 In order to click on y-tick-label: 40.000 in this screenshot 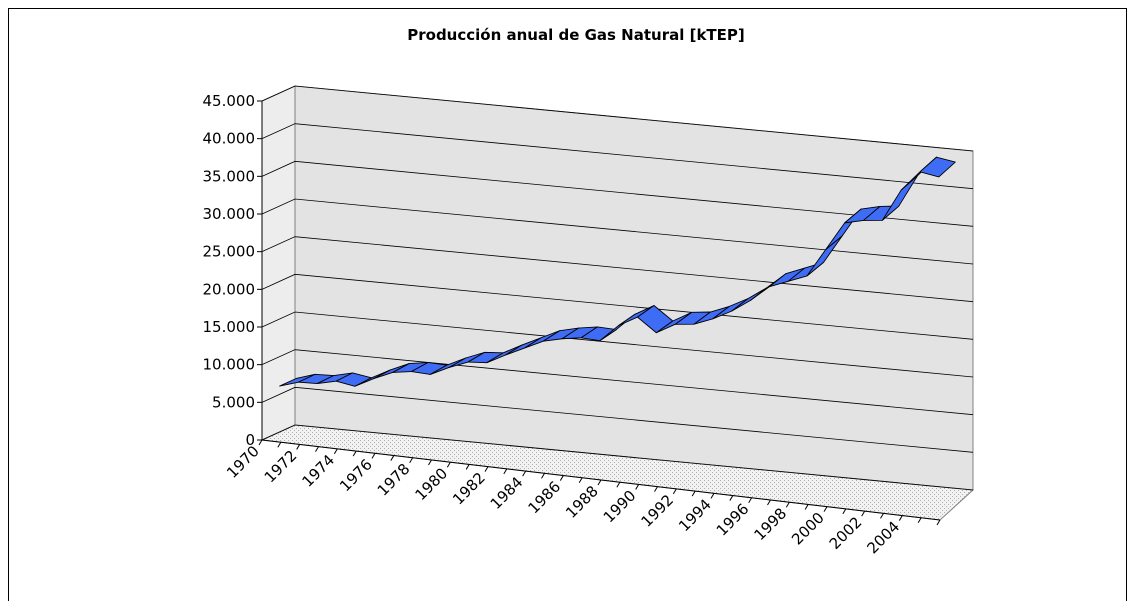, I will do `click(229, 139)`.